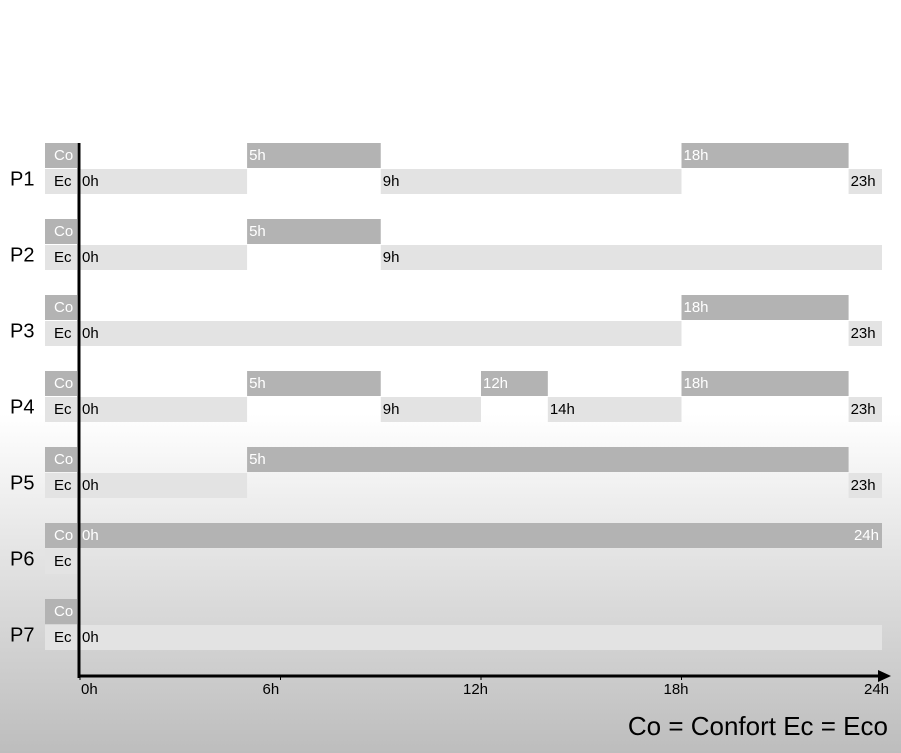 This screenshot has width=901, height=753. Describe the element at coordinates (22, 331) in the screenshot. I see `row-label: P3` at that location.